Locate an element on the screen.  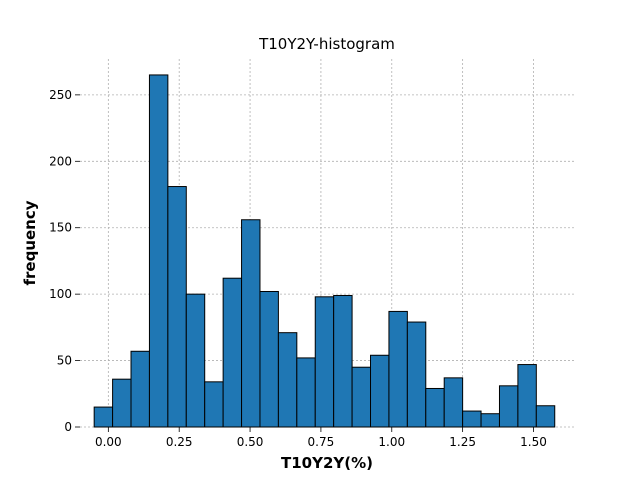
x-tick-label: 1.50 is located at coordinates (533, 442).